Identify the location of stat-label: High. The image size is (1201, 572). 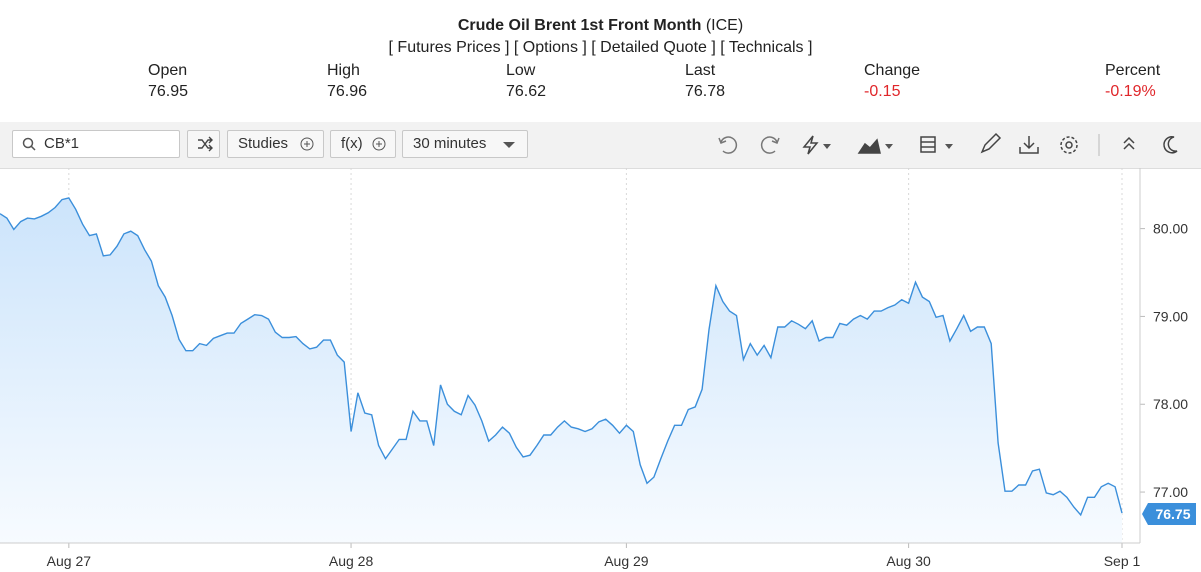
(343, 70).